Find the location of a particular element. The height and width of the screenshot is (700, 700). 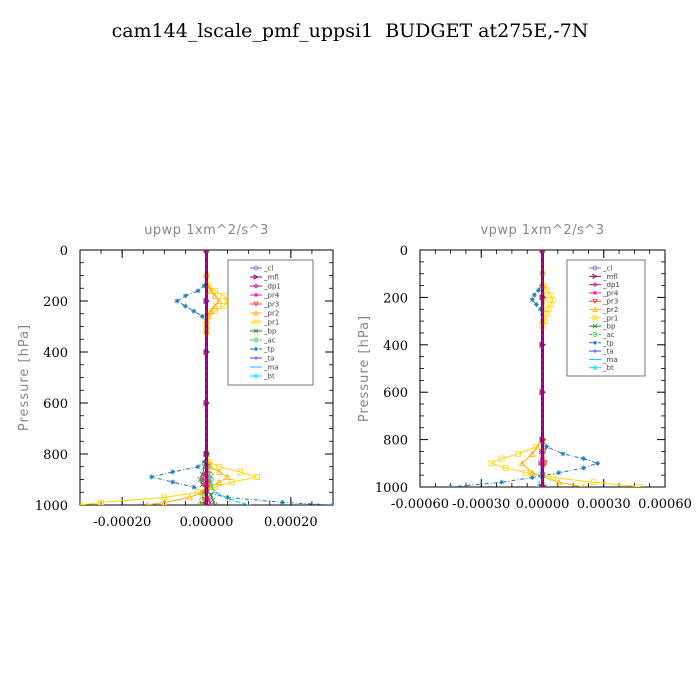

legend-marker-tp is located at coordinates (595, 342).